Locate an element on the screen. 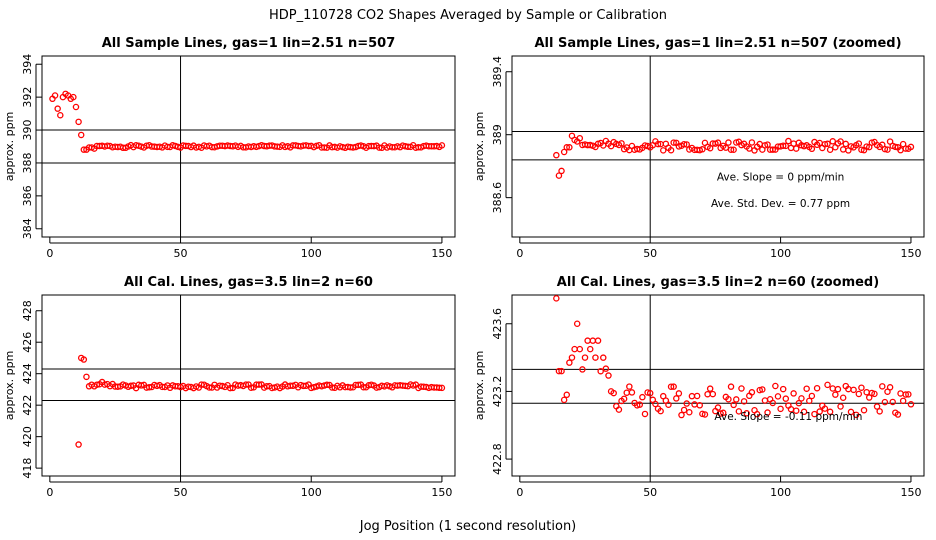 Image resolution: width=936 pixels, height=540 pixels. x-tick-label: 50 is located at coordinates (181, 253).